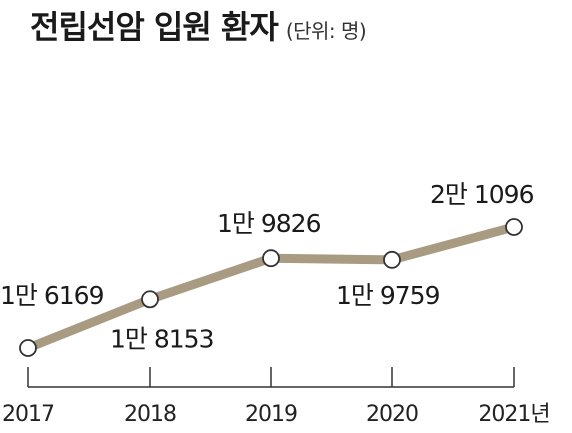 The width and height of the screenshot is (572, 433). I want to click on chart-title: 전립선암 입원 환자, so click(154, 27).